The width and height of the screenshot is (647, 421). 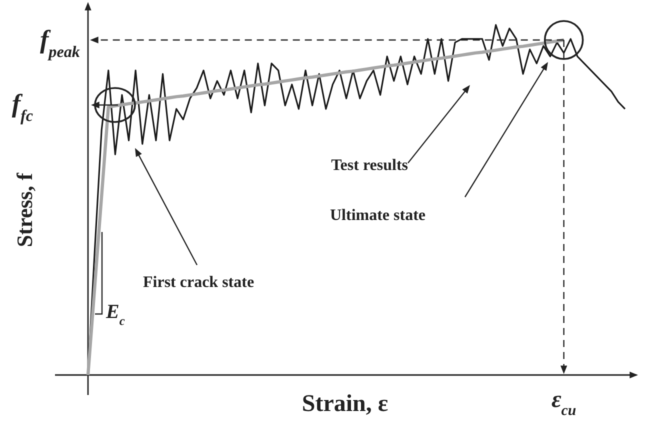 What do you see at coordinates (345, 404) in the screenshot?
I see `x-axis-title: Strain, ε` at bounding box center [345, 404].